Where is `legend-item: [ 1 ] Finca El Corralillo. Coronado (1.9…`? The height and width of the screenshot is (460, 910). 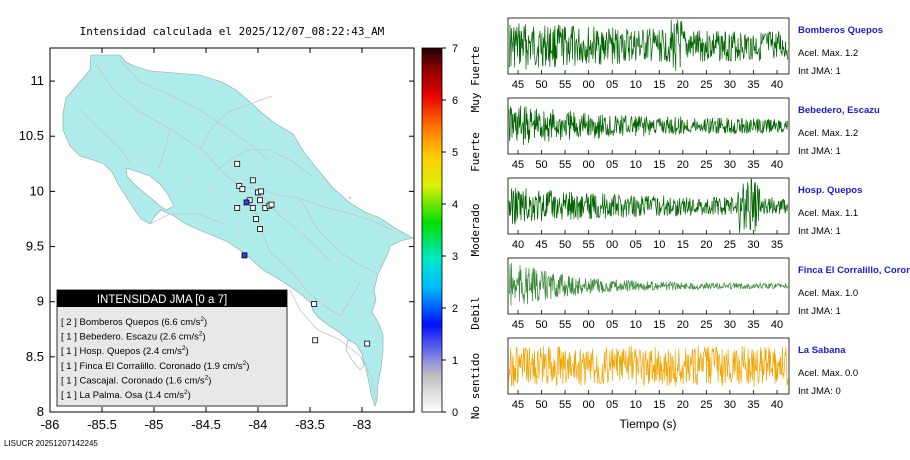
legend-item: [ 1 ] Finca El Corralillo. Coronado (1.9… is located at coordinates (155, 366).